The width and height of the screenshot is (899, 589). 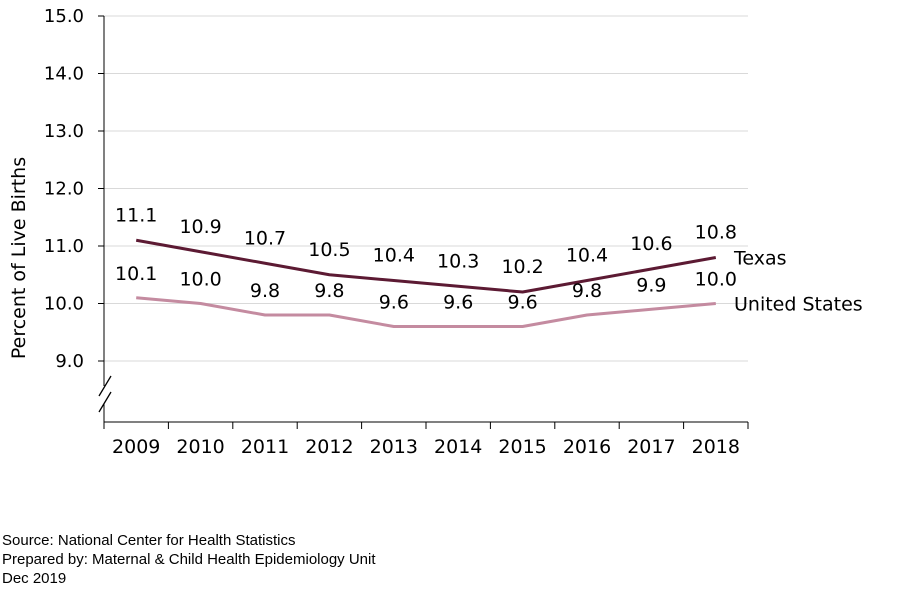 I want to click on series-name-label: Texas, so click(x=760, y=259).